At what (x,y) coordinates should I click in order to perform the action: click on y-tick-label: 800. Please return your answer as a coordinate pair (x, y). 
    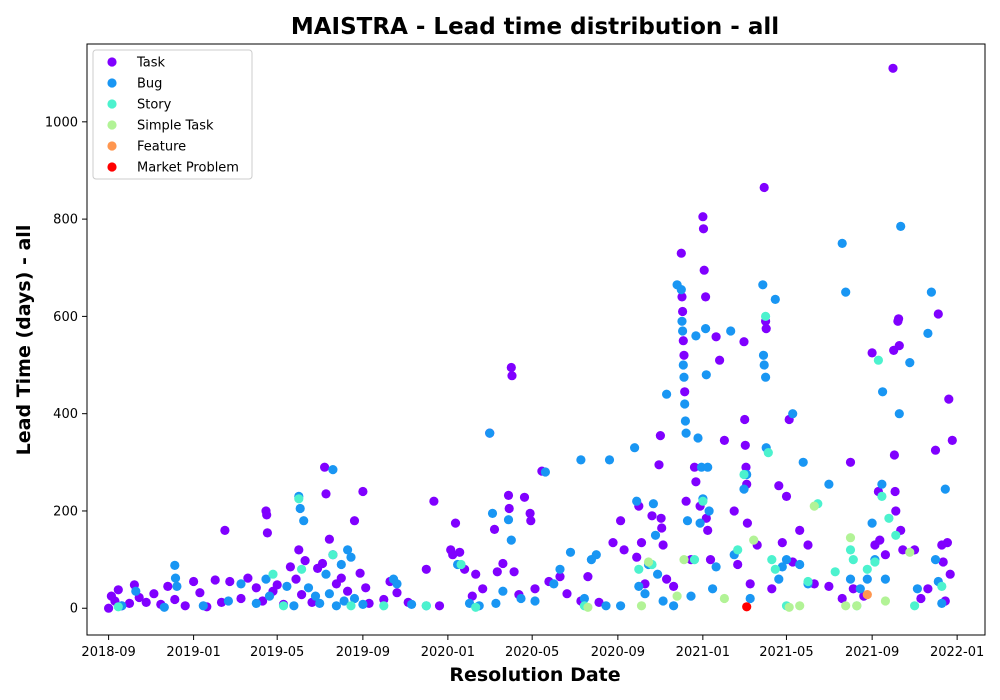
    Looking at the image, I should click on (65, 220).